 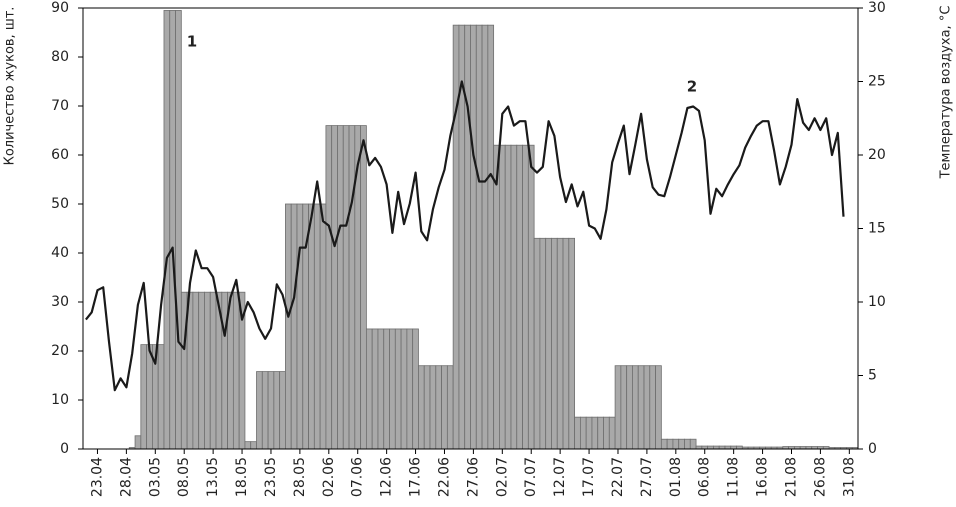 I want to click on x-tick-label: 17.07, so click(x=589, y=477).